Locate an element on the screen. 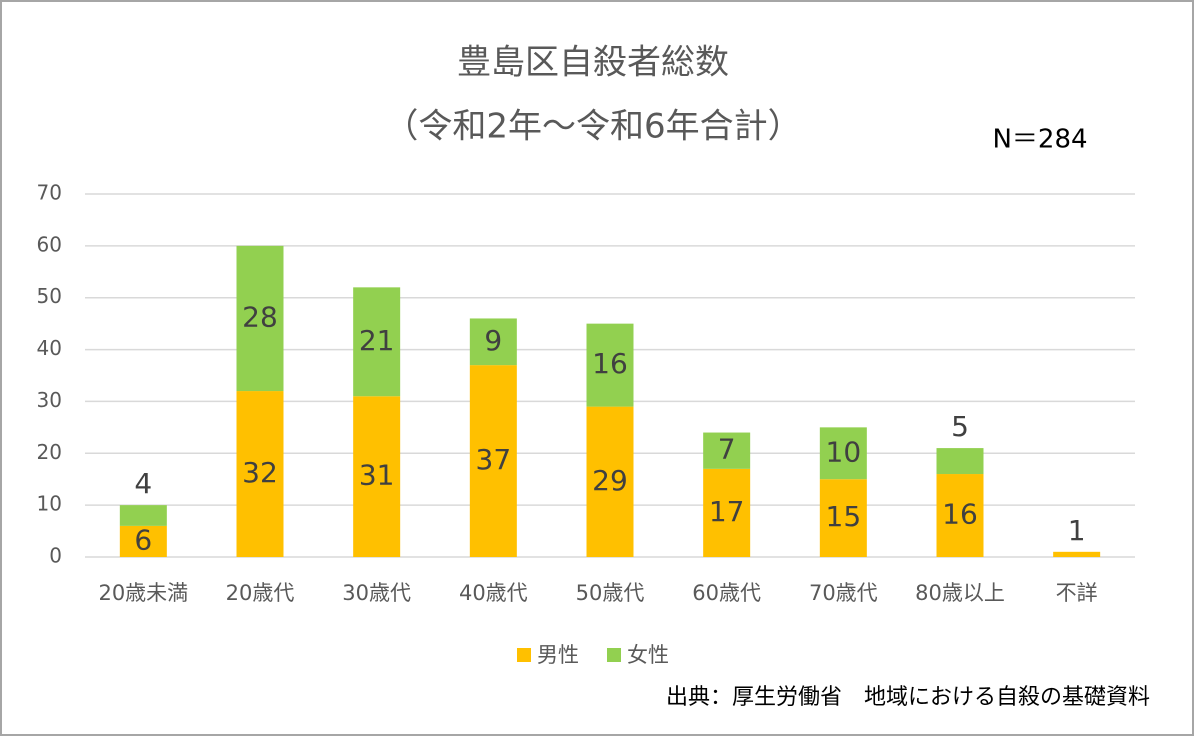  value-label: 1 is located at coordinates (1077, 530).